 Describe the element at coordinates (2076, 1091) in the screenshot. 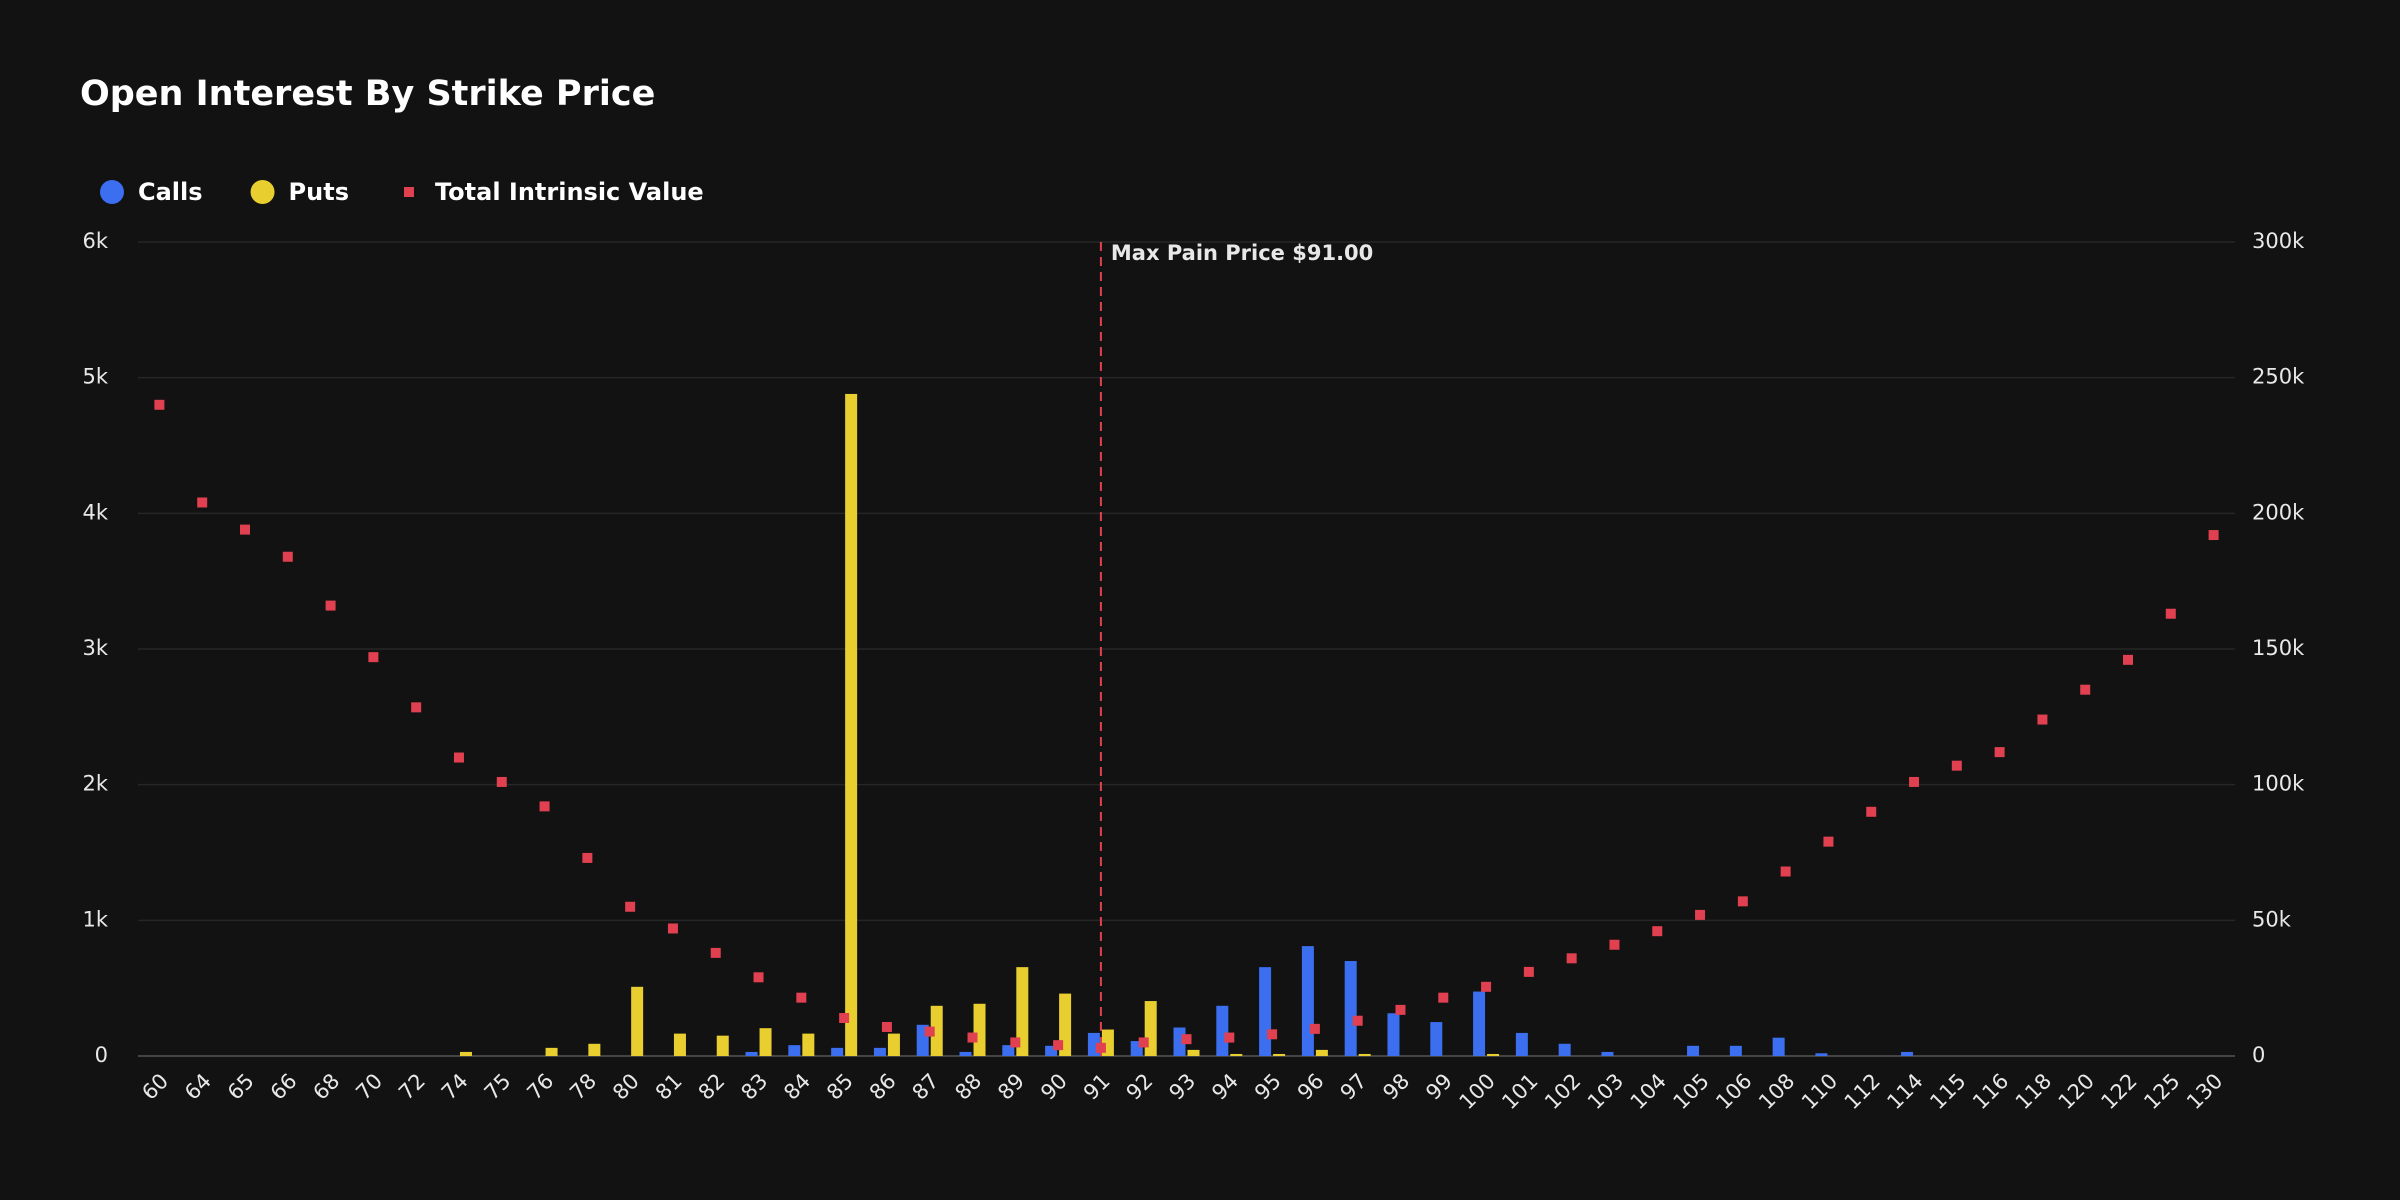

I see `x-tick-label: 120` at that location.